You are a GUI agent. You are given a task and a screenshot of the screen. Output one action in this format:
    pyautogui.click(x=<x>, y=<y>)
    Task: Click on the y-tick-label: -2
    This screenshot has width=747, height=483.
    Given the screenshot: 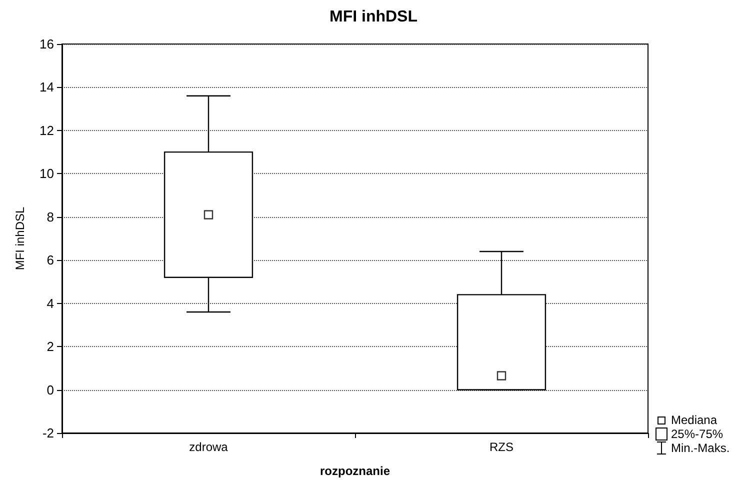 What is the action you would take?
    pyautogui.click(x=48, y=433)
    